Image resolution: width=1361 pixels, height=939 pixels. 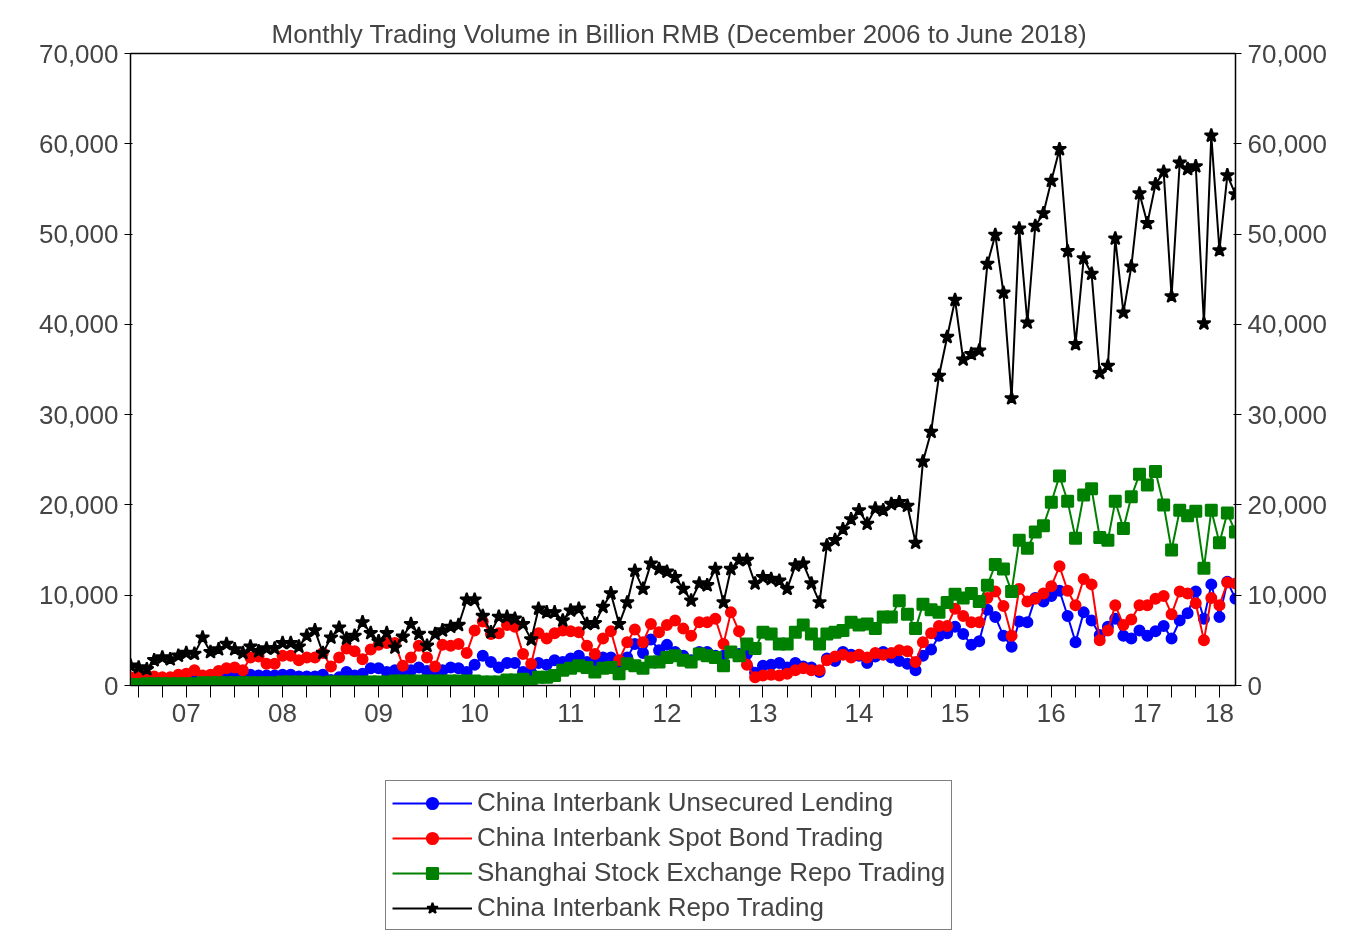 What do you see at coordinates (78, 504) in the screenshot?
I see `y-tick-label: 20,000` at bounding box center [78, 504].